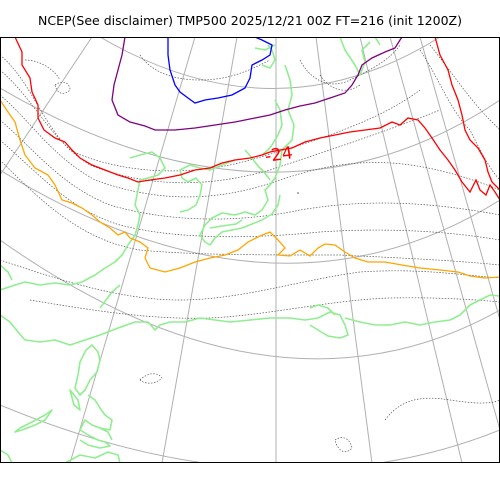  I want to click on isotherm-purple, so click(257, 84).